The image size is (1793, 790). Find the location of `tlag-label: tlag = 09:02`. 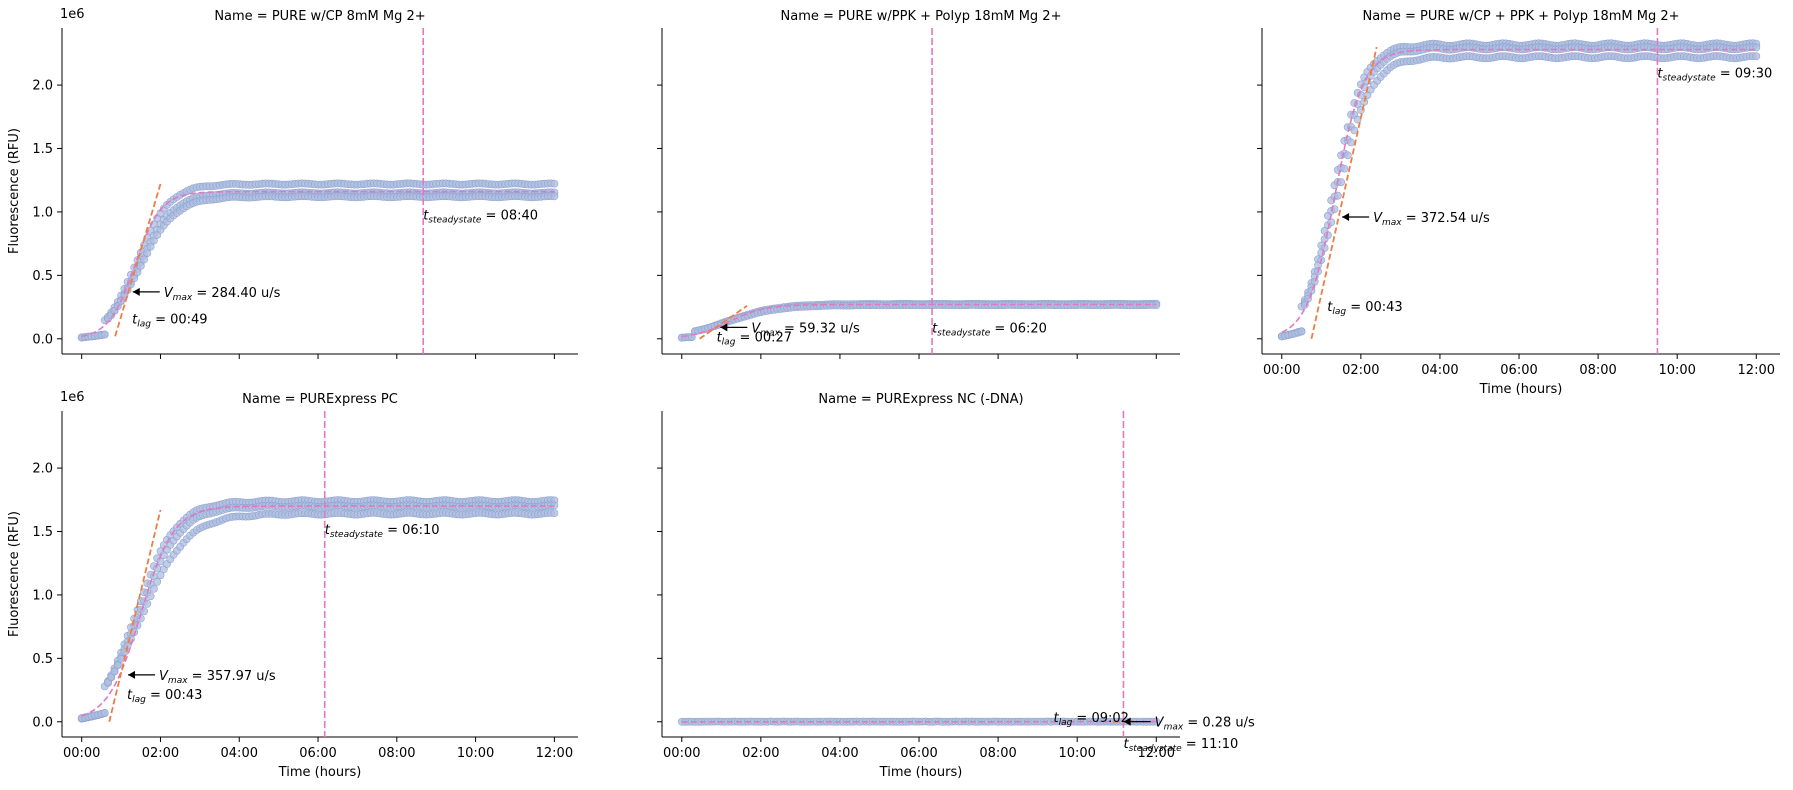

tlag-label: tlag = 09:02 is located at coordinates (1090, 719).